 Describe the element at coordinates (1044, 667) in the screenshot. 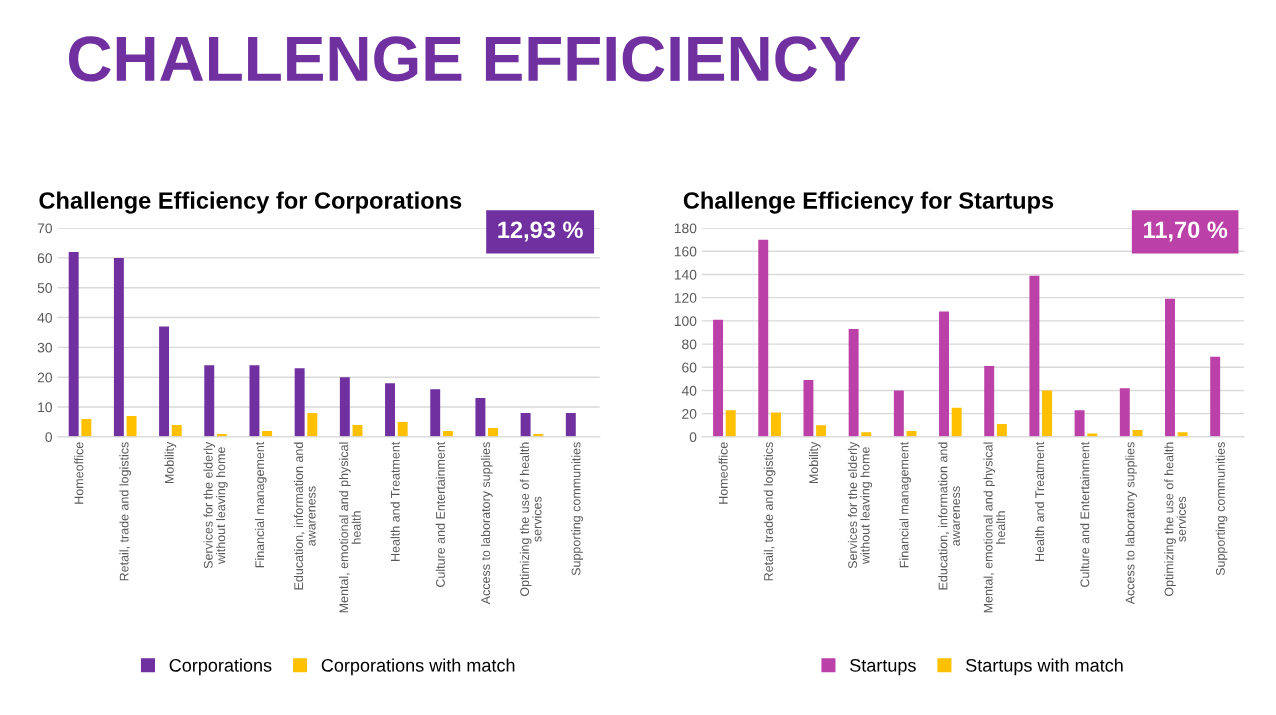

I see `legend-label: Startups with match` at that location.